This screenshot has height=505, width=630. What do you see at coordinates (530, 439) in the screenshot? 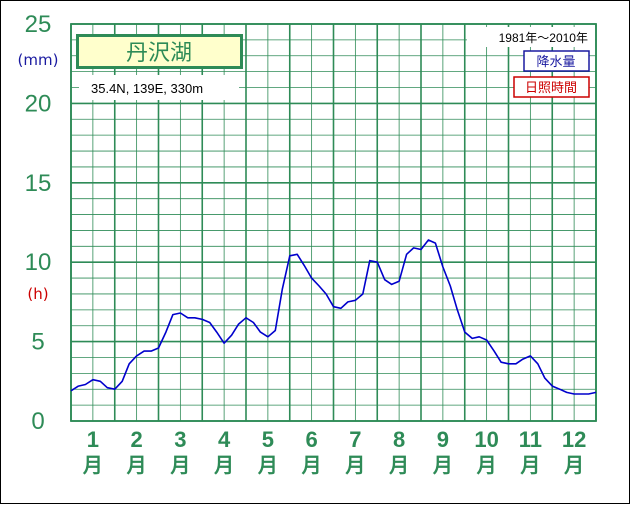
I see `month-number-label: 11` at bounding box center [530, 439].